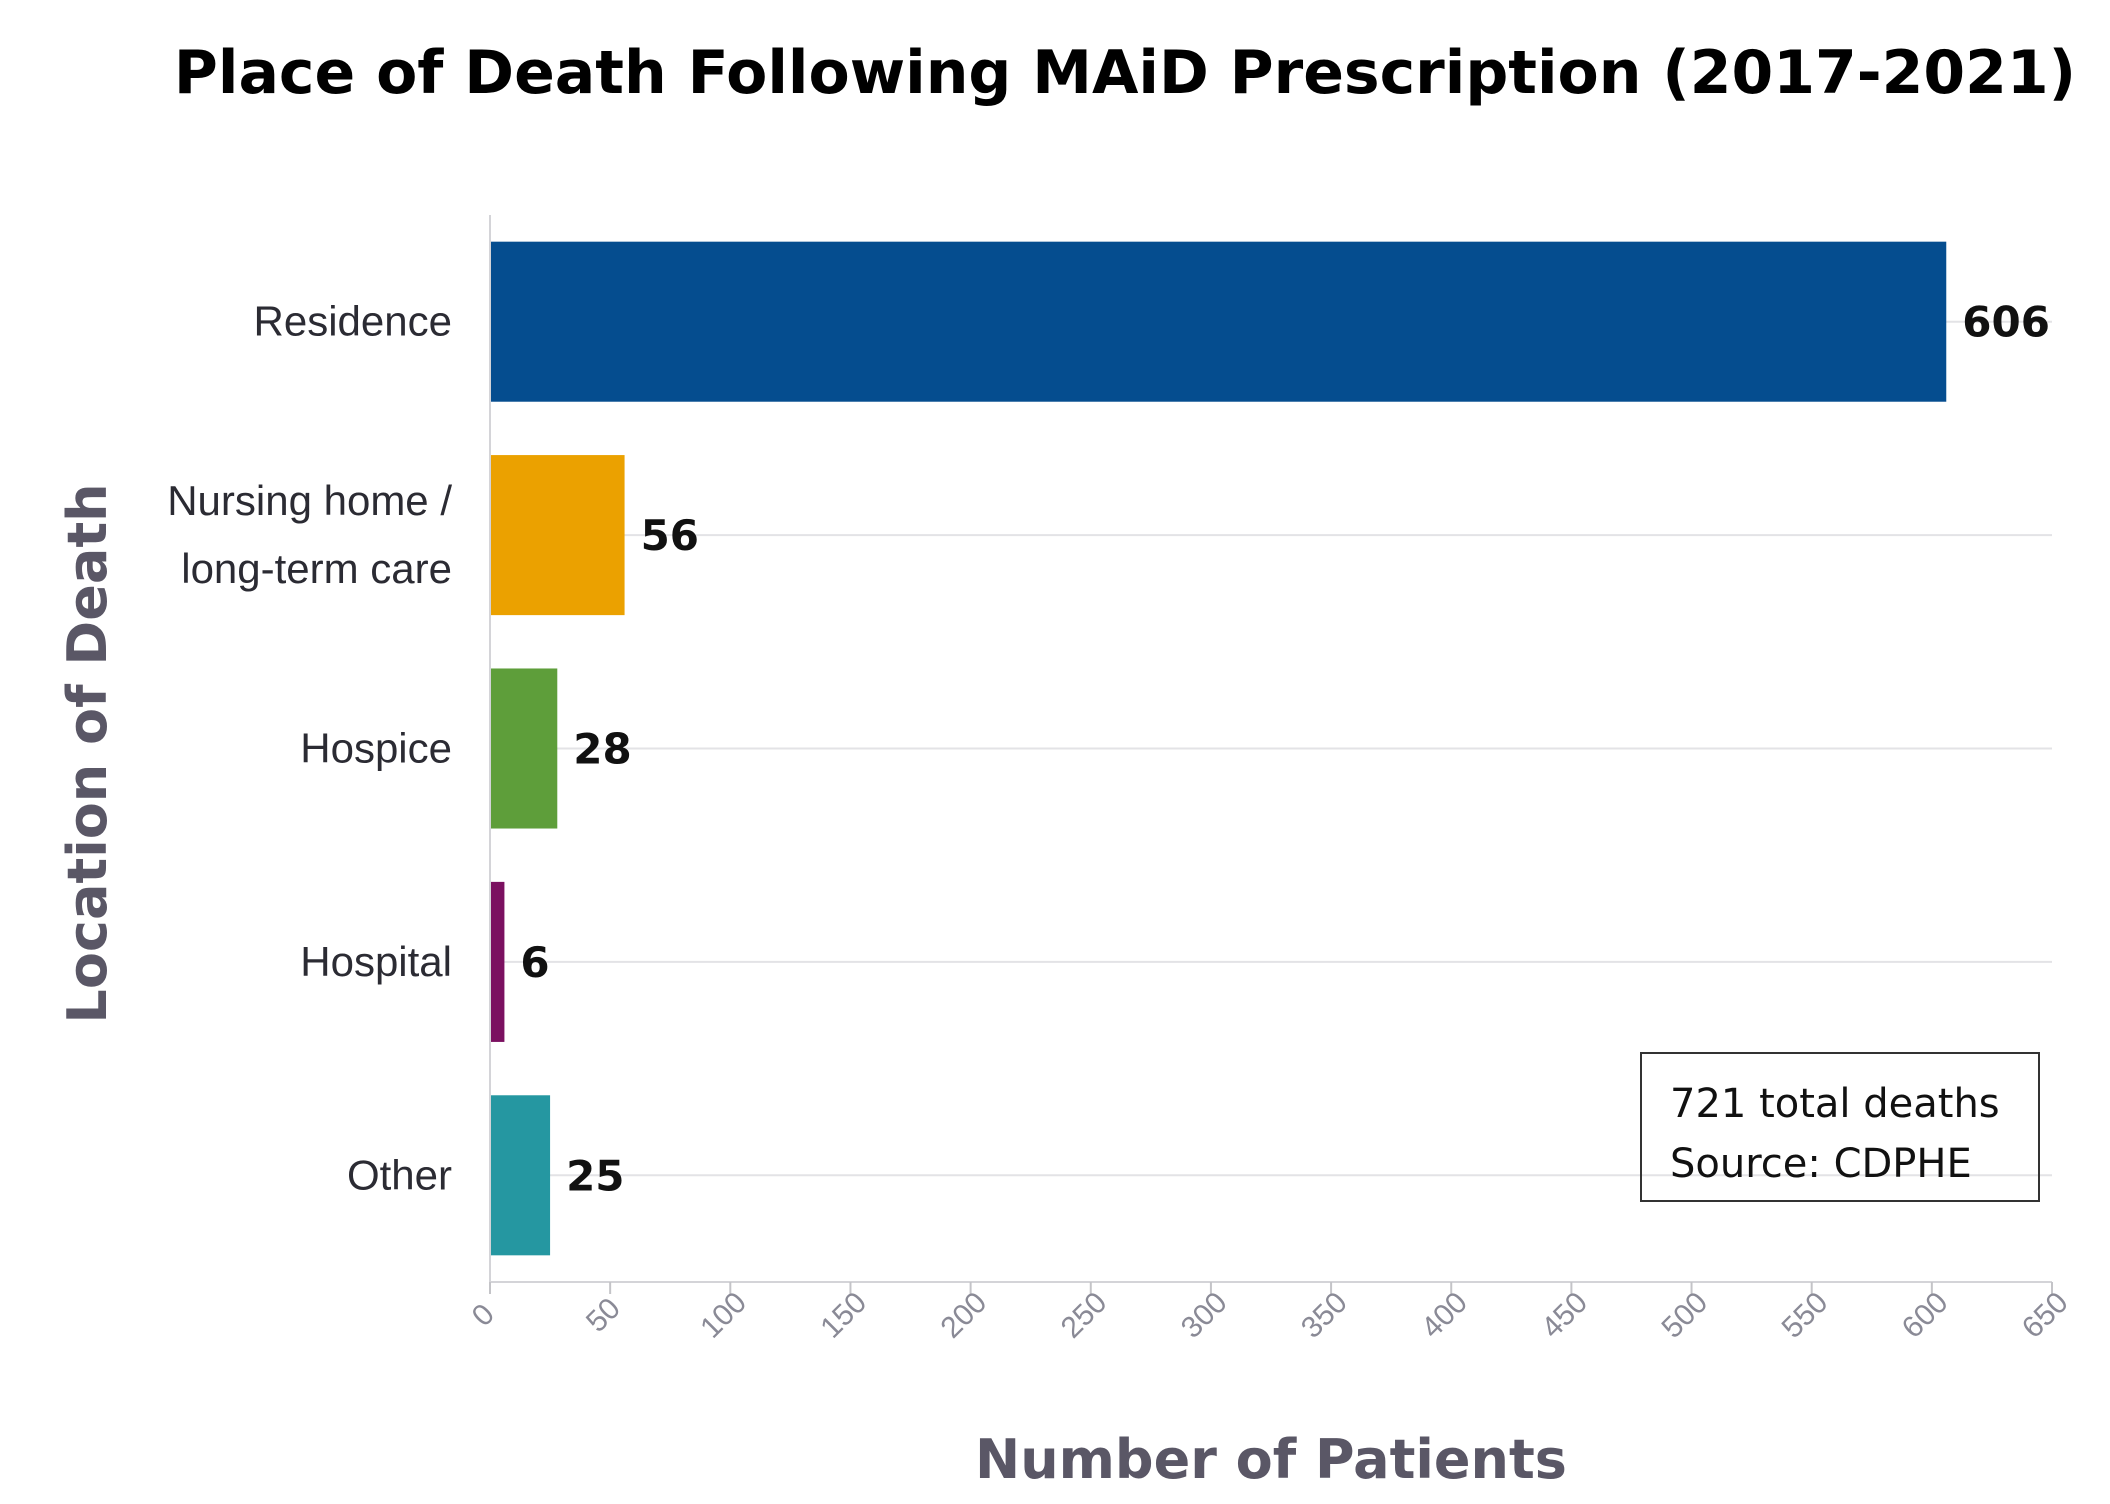 Image resolution: width=2110 pixels, height=1504 pixels. Describe the element at coordinates (1271, 1459) in the screenshot. I see `x-axis-title: Number of Patients` at that location.